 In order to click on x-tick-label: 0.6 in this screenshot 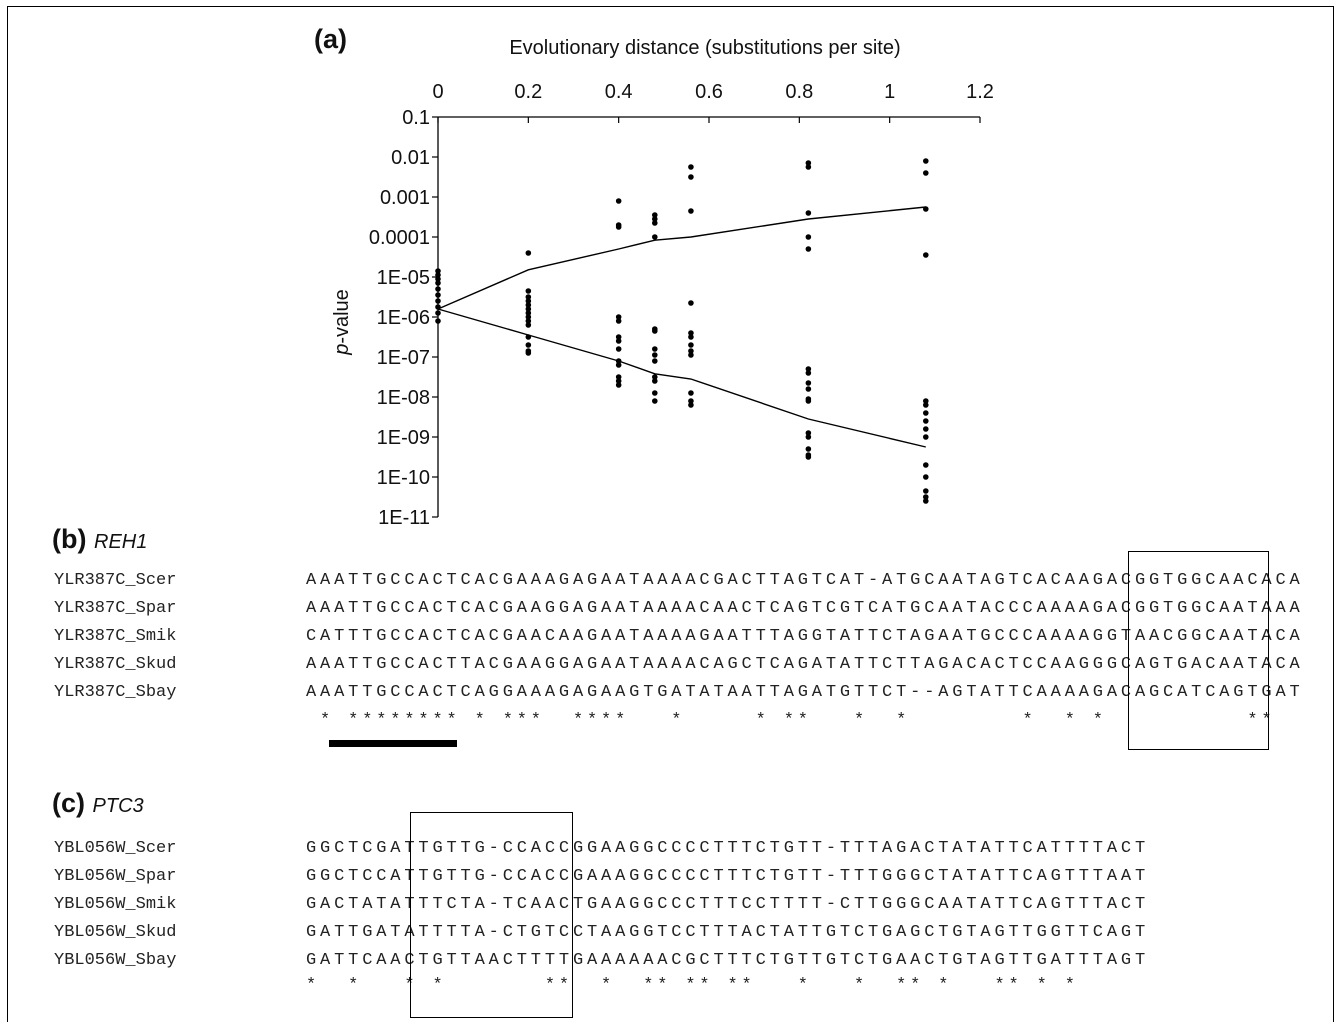, I will do `click(709, 92)`.